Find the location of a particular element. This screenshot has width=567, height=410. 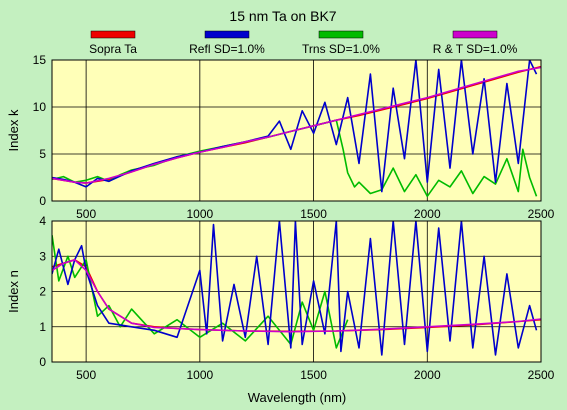

y-tick-label-n-3: 3 is located at coordinates (42, 256).